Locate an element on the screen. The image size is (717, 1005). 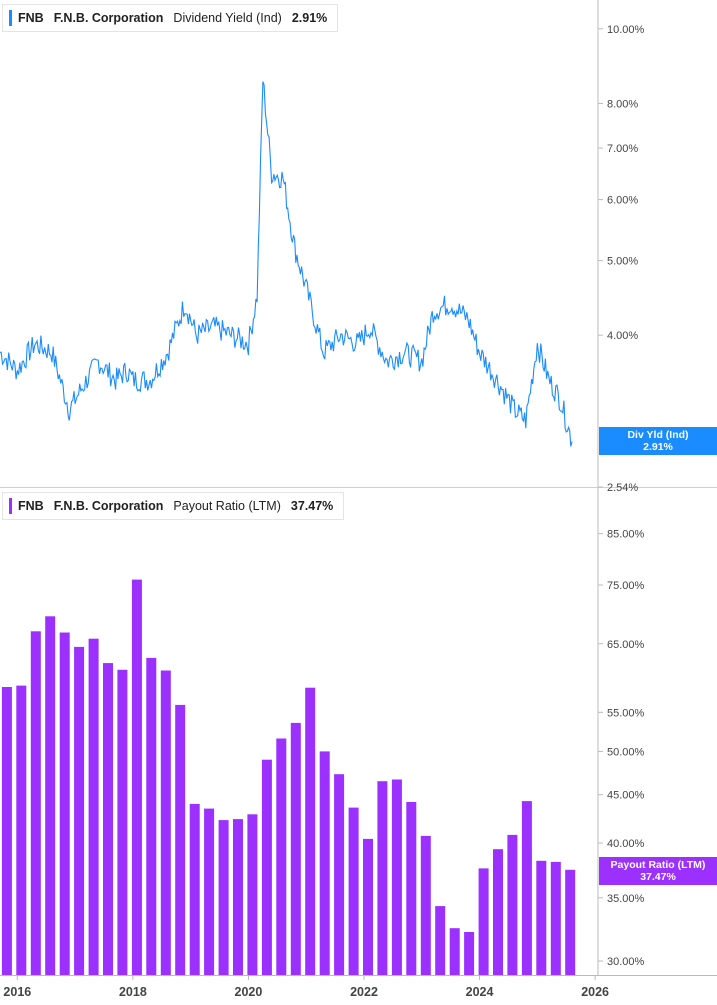
yield-value-tag: Div Yld (Ind) 2.91% is located at coordinates (658, 441).